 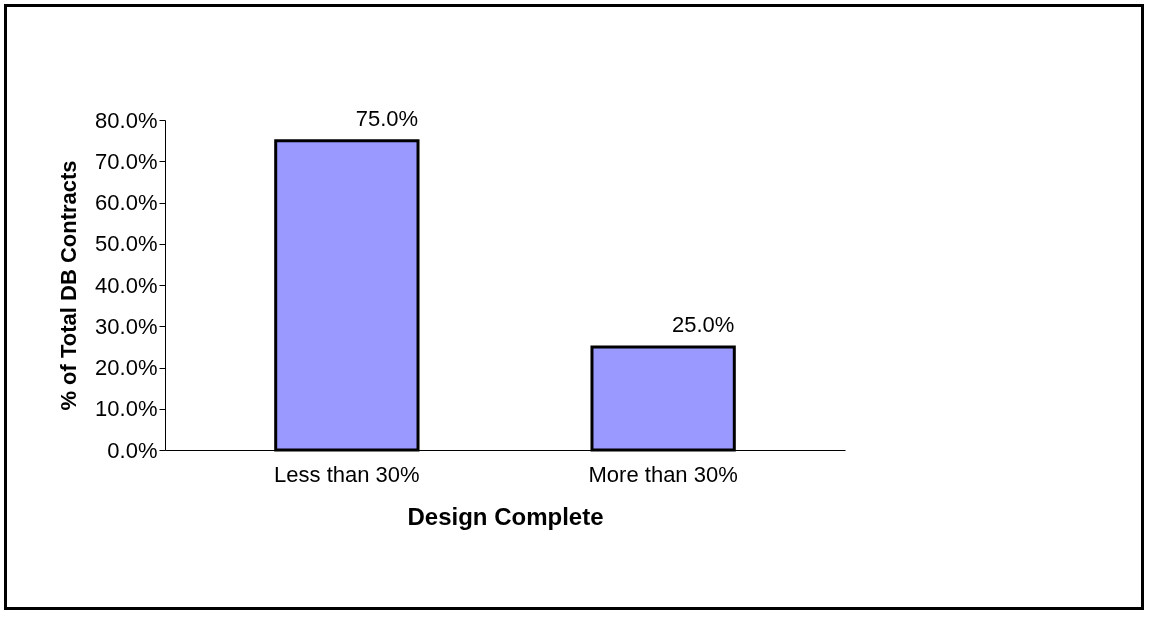 What do you see at coordinates (126, 244) in the screenshot?
I see `y-tick-label: 50.0%` at bounding box center [126, 244].